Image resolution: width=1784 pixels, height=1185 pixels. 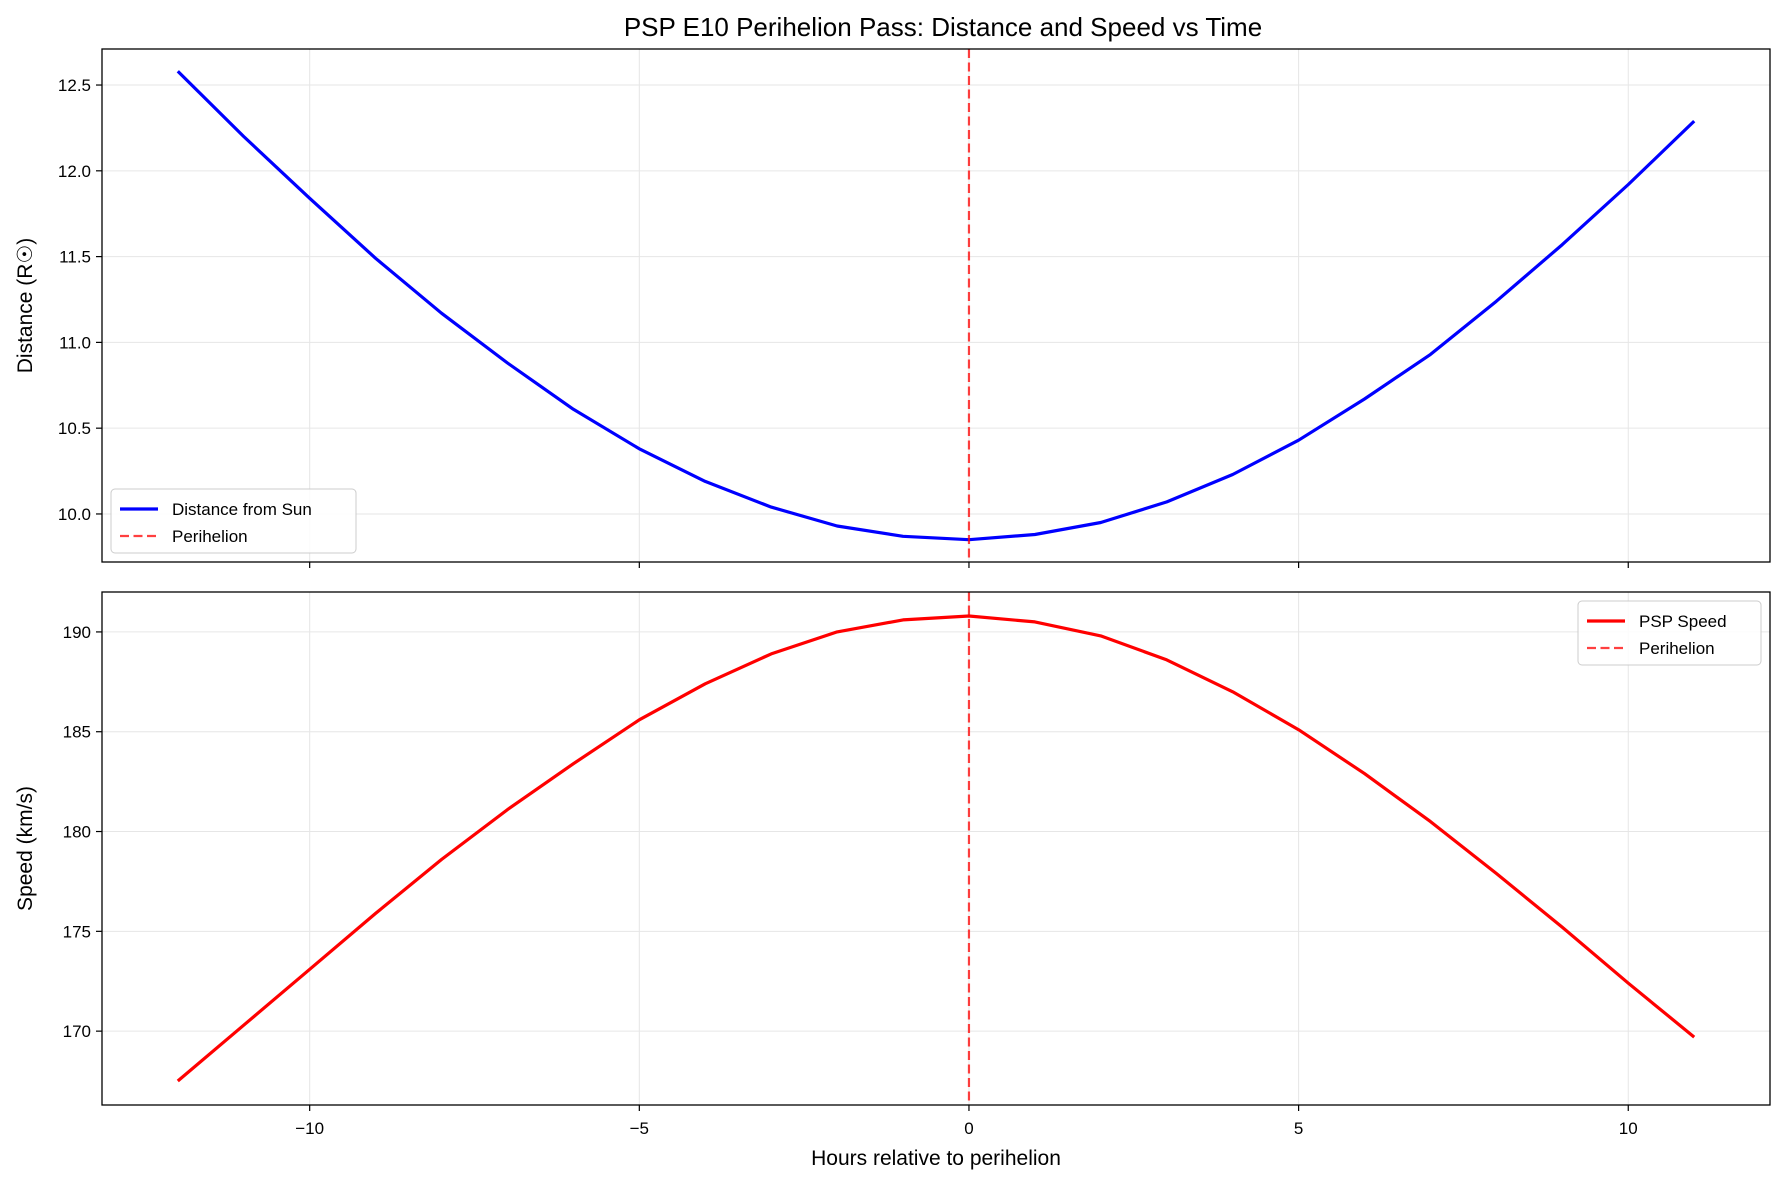 I want to click on speed-y-tick-label: 185, so click(x=77, y=732).